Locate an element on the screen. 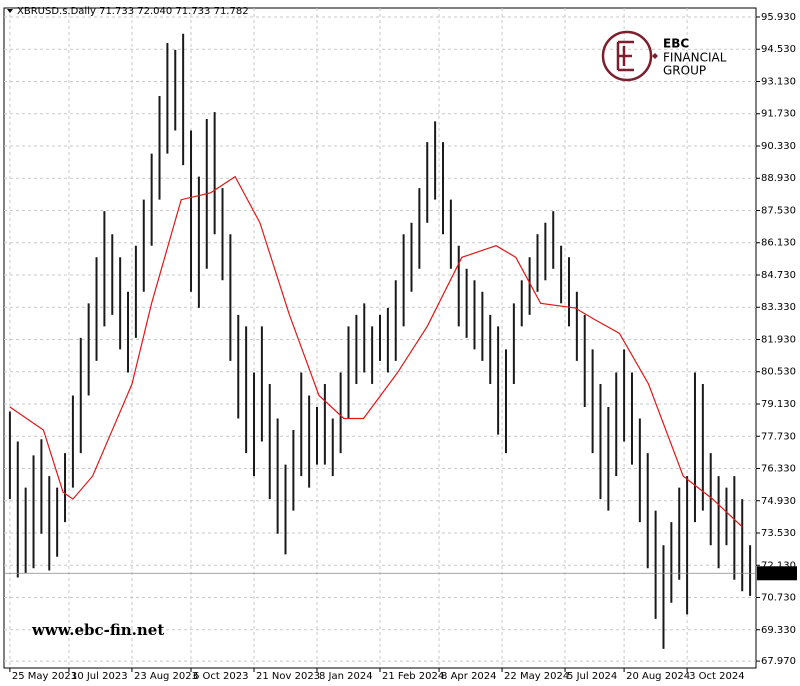  y-tick-label: 72.130 is located at coordinates (778, 565).